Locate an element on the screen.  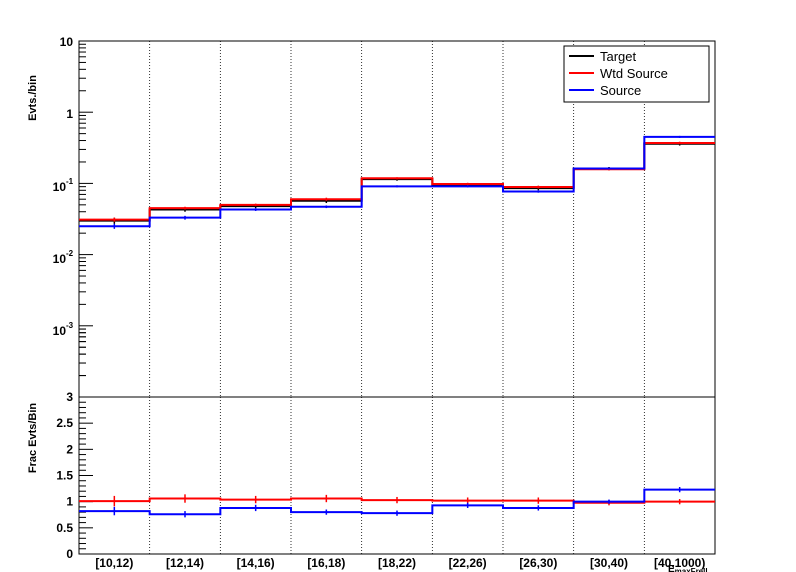
top-series-group is located at coordinates (397, 182).